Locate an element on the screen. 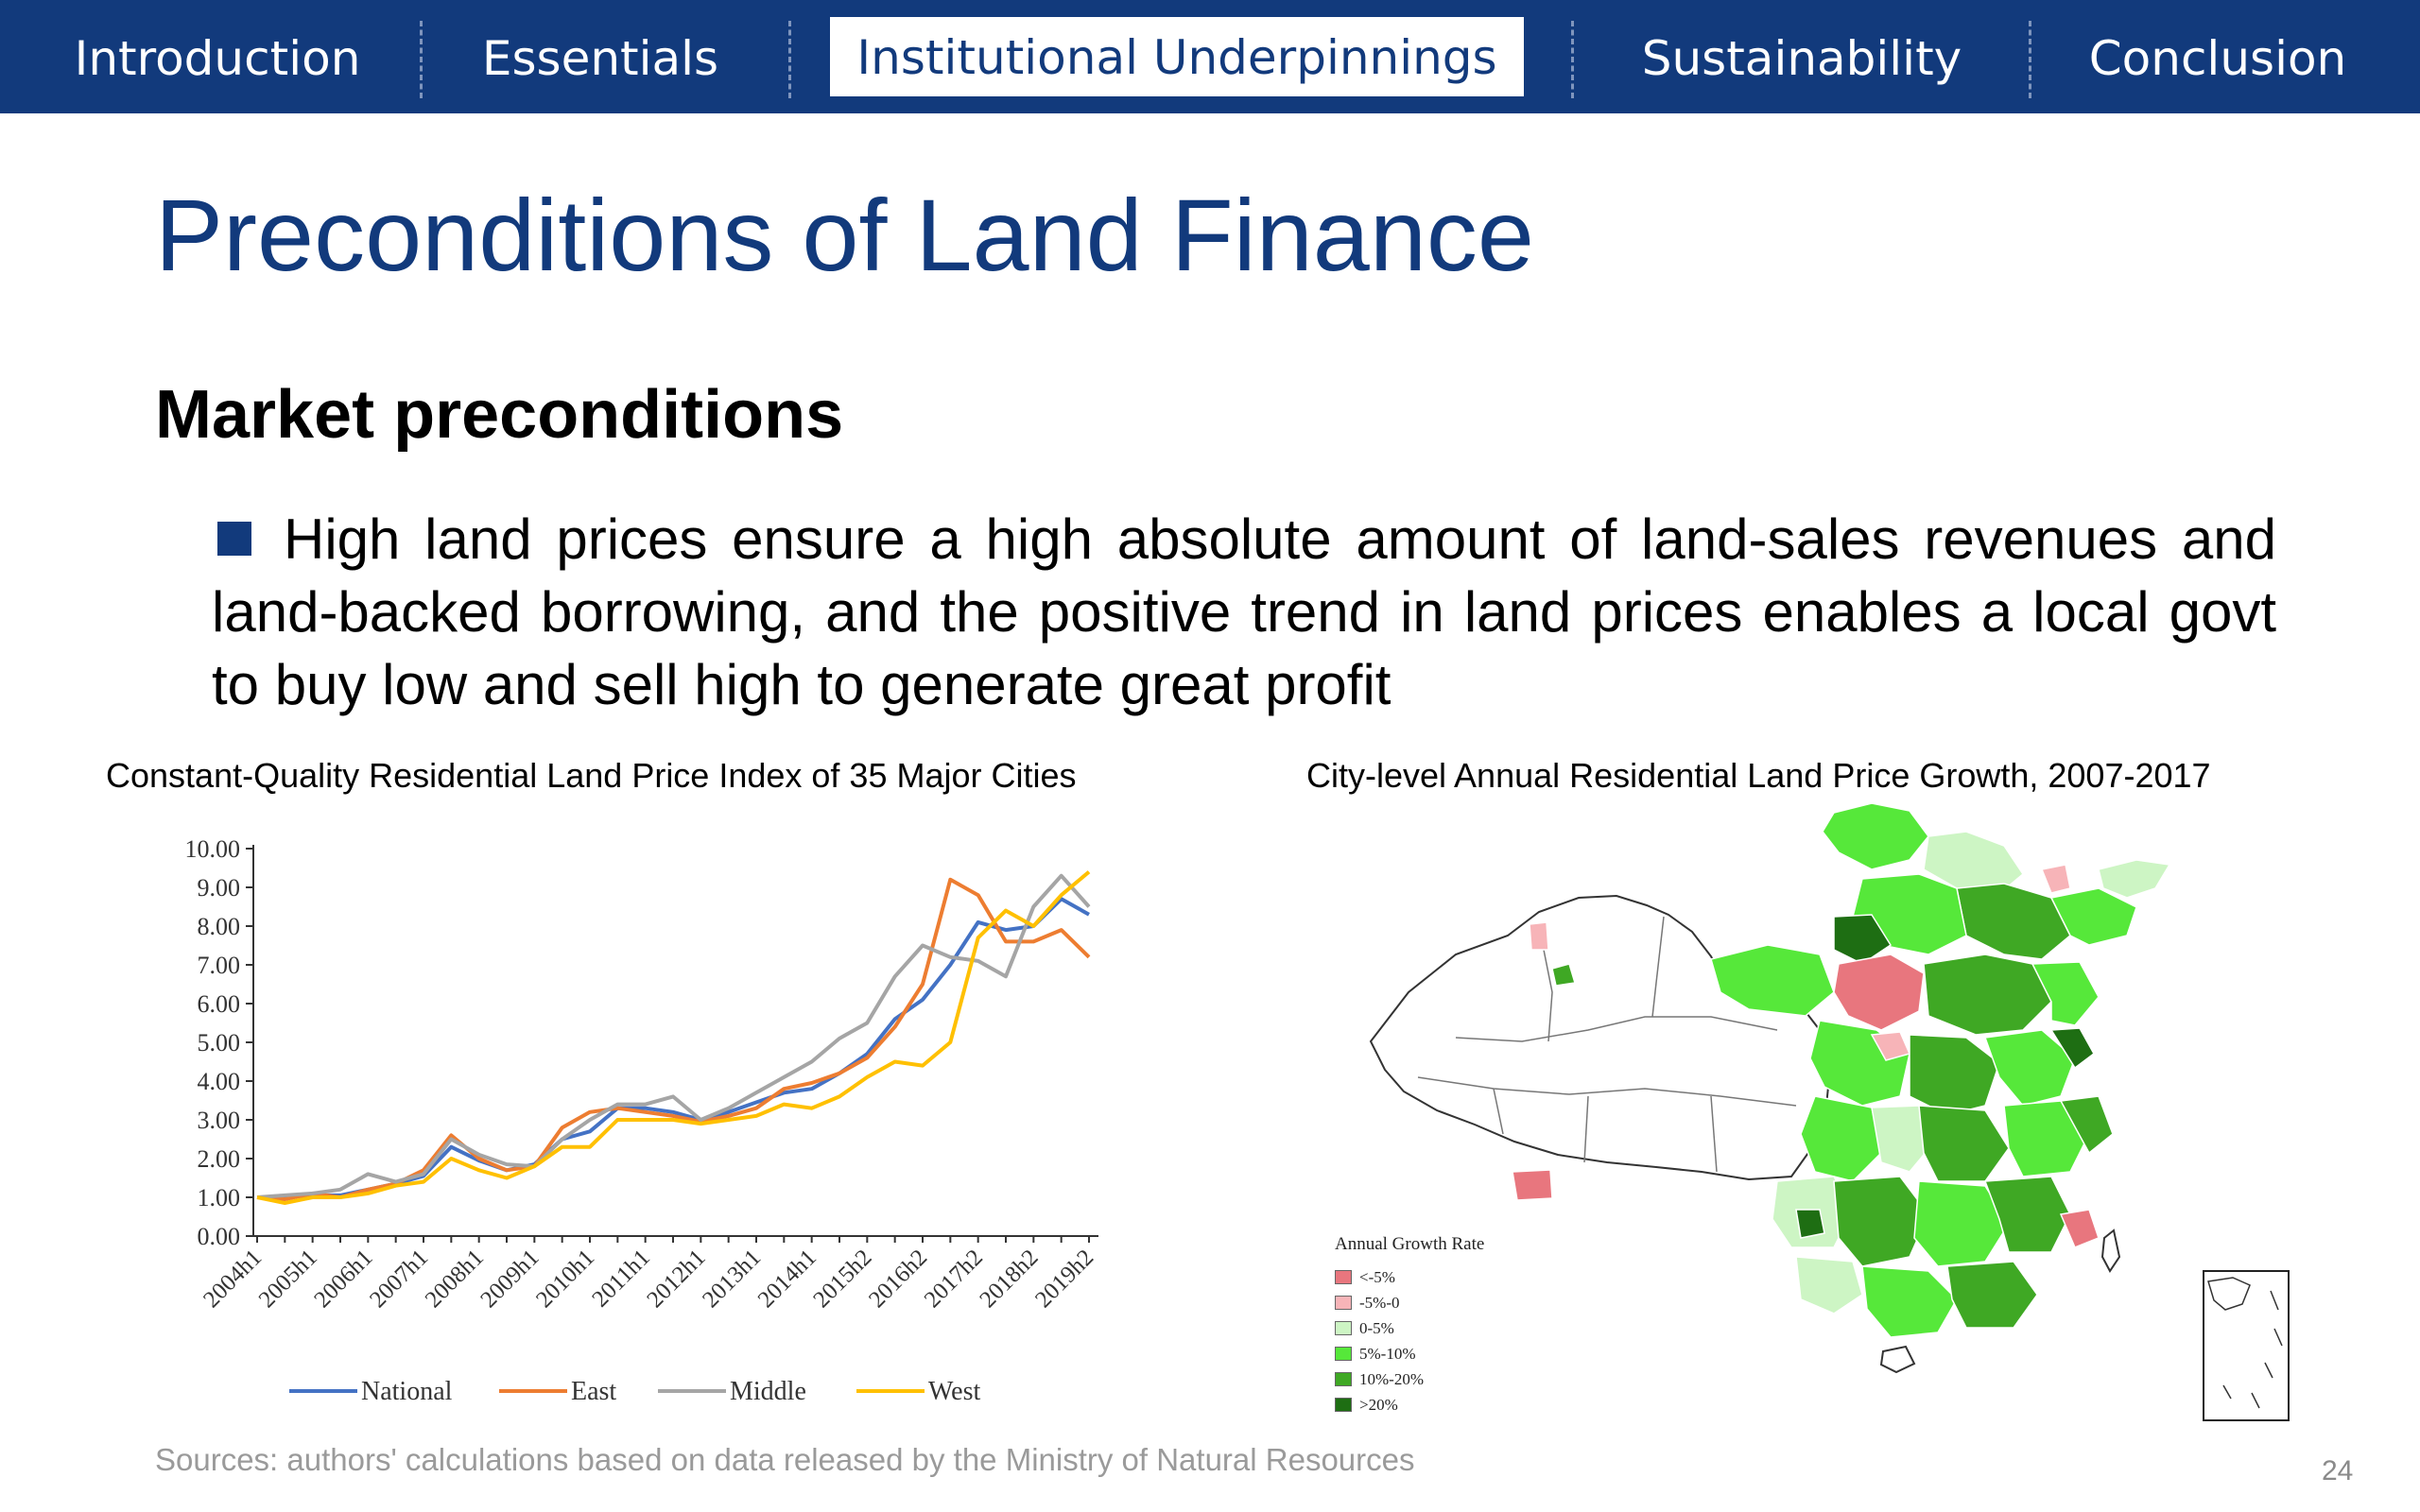 The width and height of the screenshot is (2420, 1512). legend-label: East is located at coordinates (593, 1391).